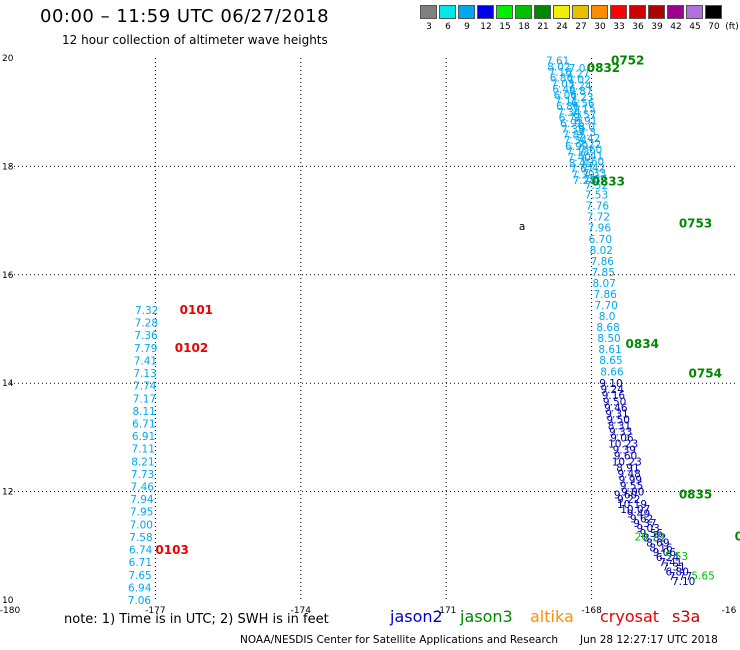 The width and height of the screenshot is (740, 650). What do you see at coordinates (673, 568) in the screenshot?
I see `wave-height-value: 7.31` at bounding box center [673, 568].